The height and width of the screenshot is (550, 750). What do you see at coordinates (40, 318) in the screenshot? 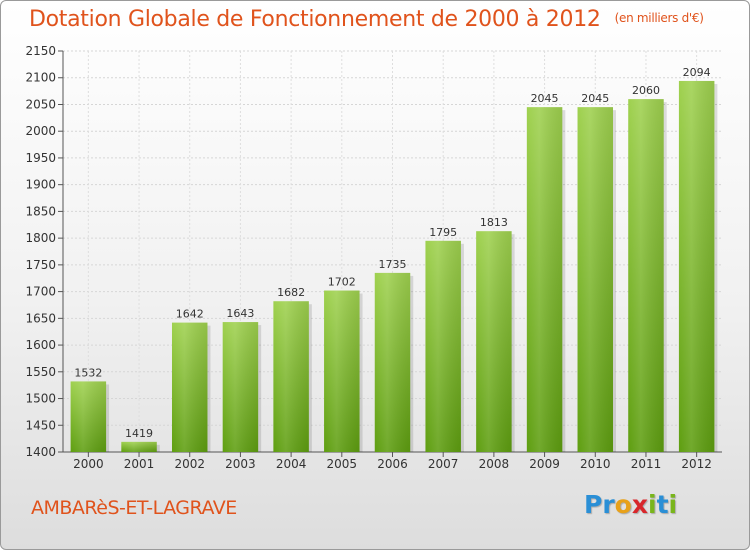
I see `y-tick-label: 1650` at bounding box center [40, 318].